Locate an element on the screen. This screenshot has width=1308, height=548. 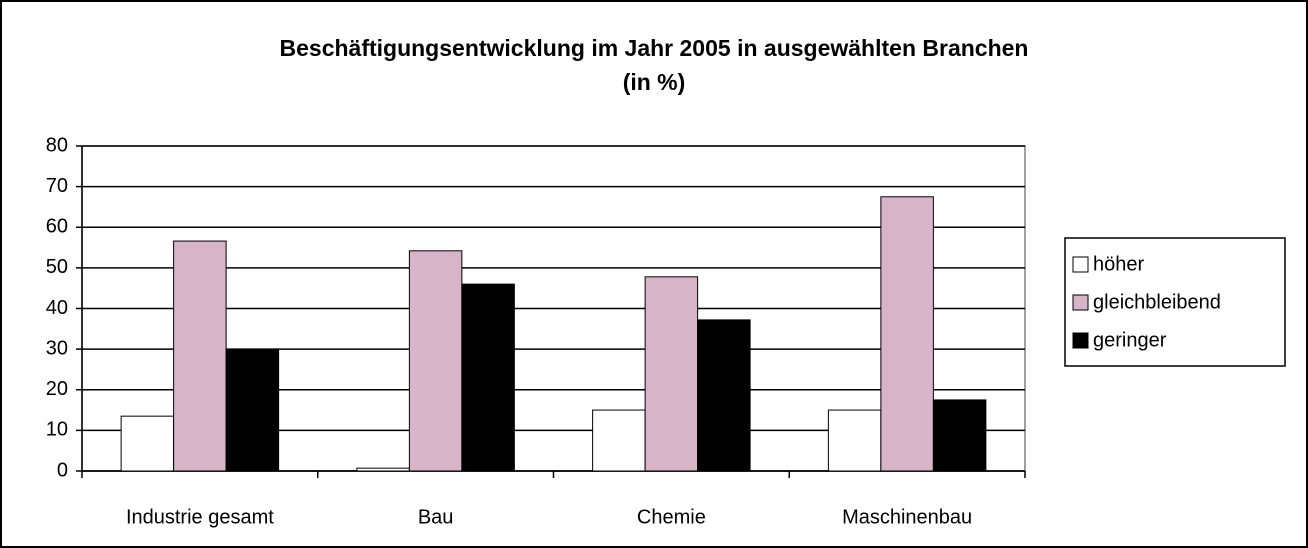
x-tick-label: Industrie gesamt is located at coordinates (200, 517).